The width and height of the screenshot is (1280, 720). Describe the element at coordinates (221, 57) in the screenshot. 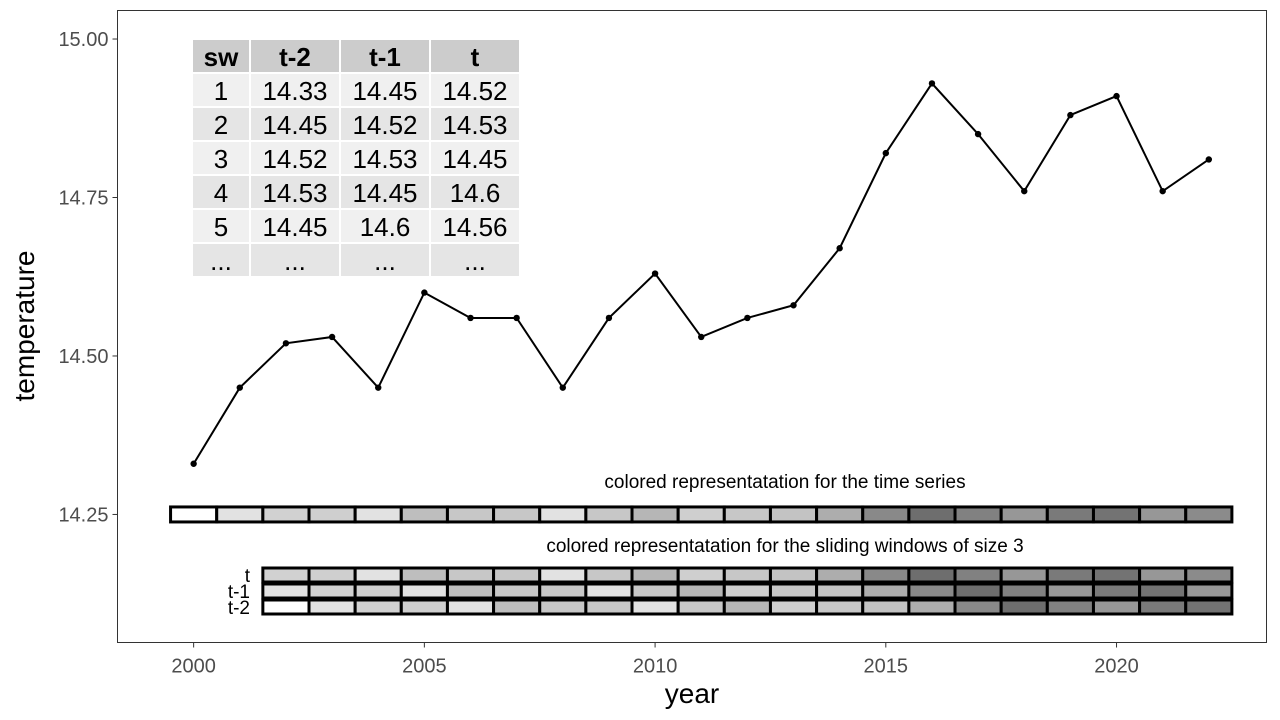

I see `table-header-text: sw` at that location.